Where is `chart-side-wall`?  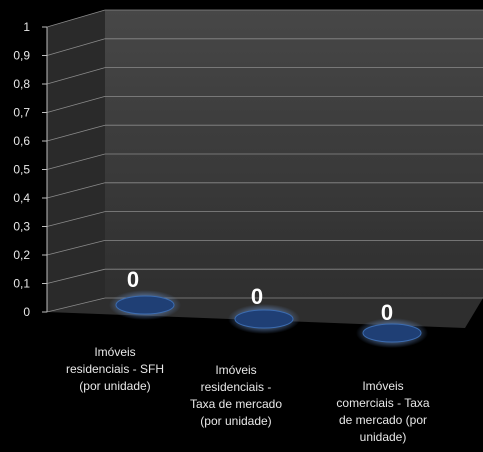 chart-side-wall is located at coordinates (76, 161).